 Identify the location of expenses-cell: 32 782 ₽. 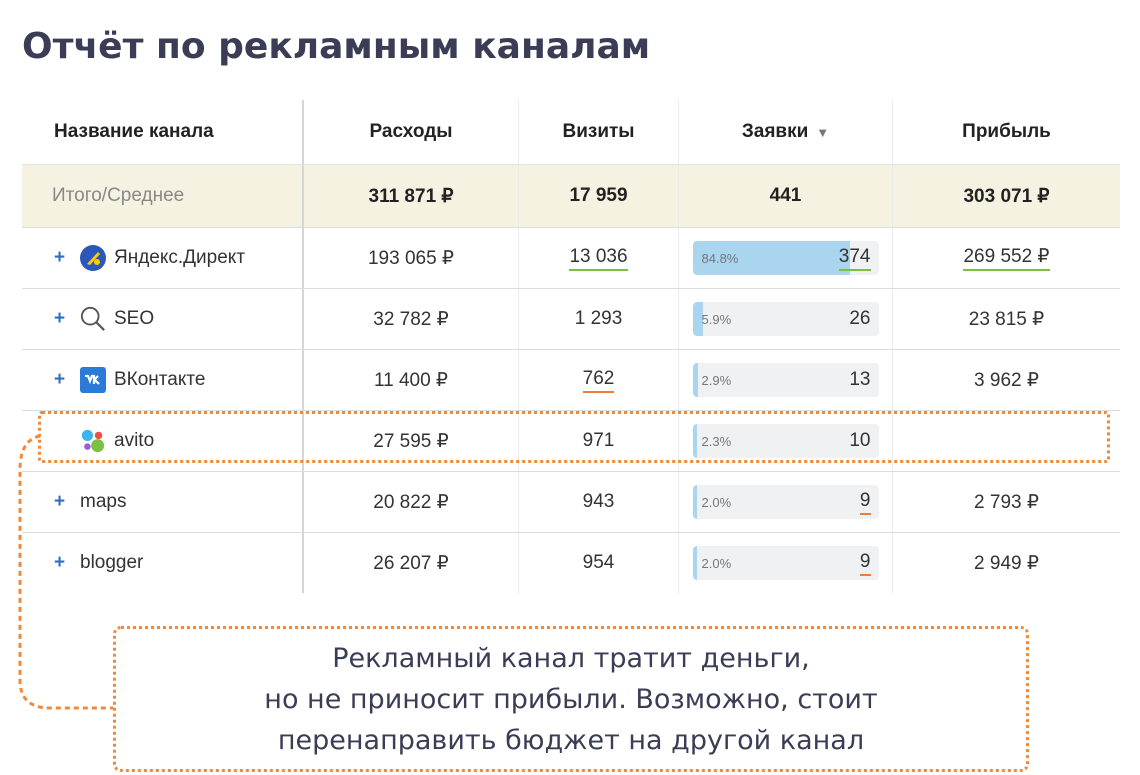
(411, 319).